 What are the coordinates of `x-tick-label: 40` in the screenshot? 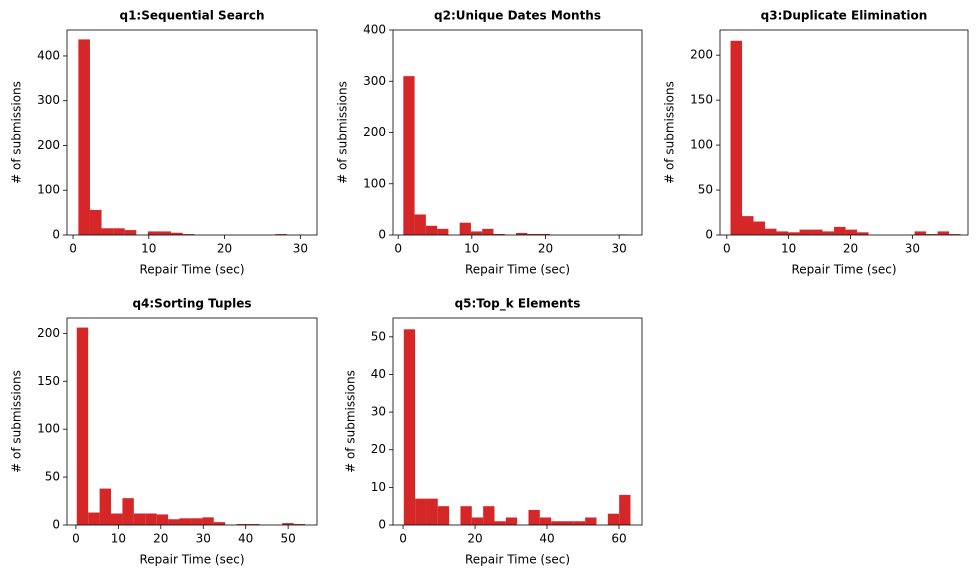 It's located at (245, 539).